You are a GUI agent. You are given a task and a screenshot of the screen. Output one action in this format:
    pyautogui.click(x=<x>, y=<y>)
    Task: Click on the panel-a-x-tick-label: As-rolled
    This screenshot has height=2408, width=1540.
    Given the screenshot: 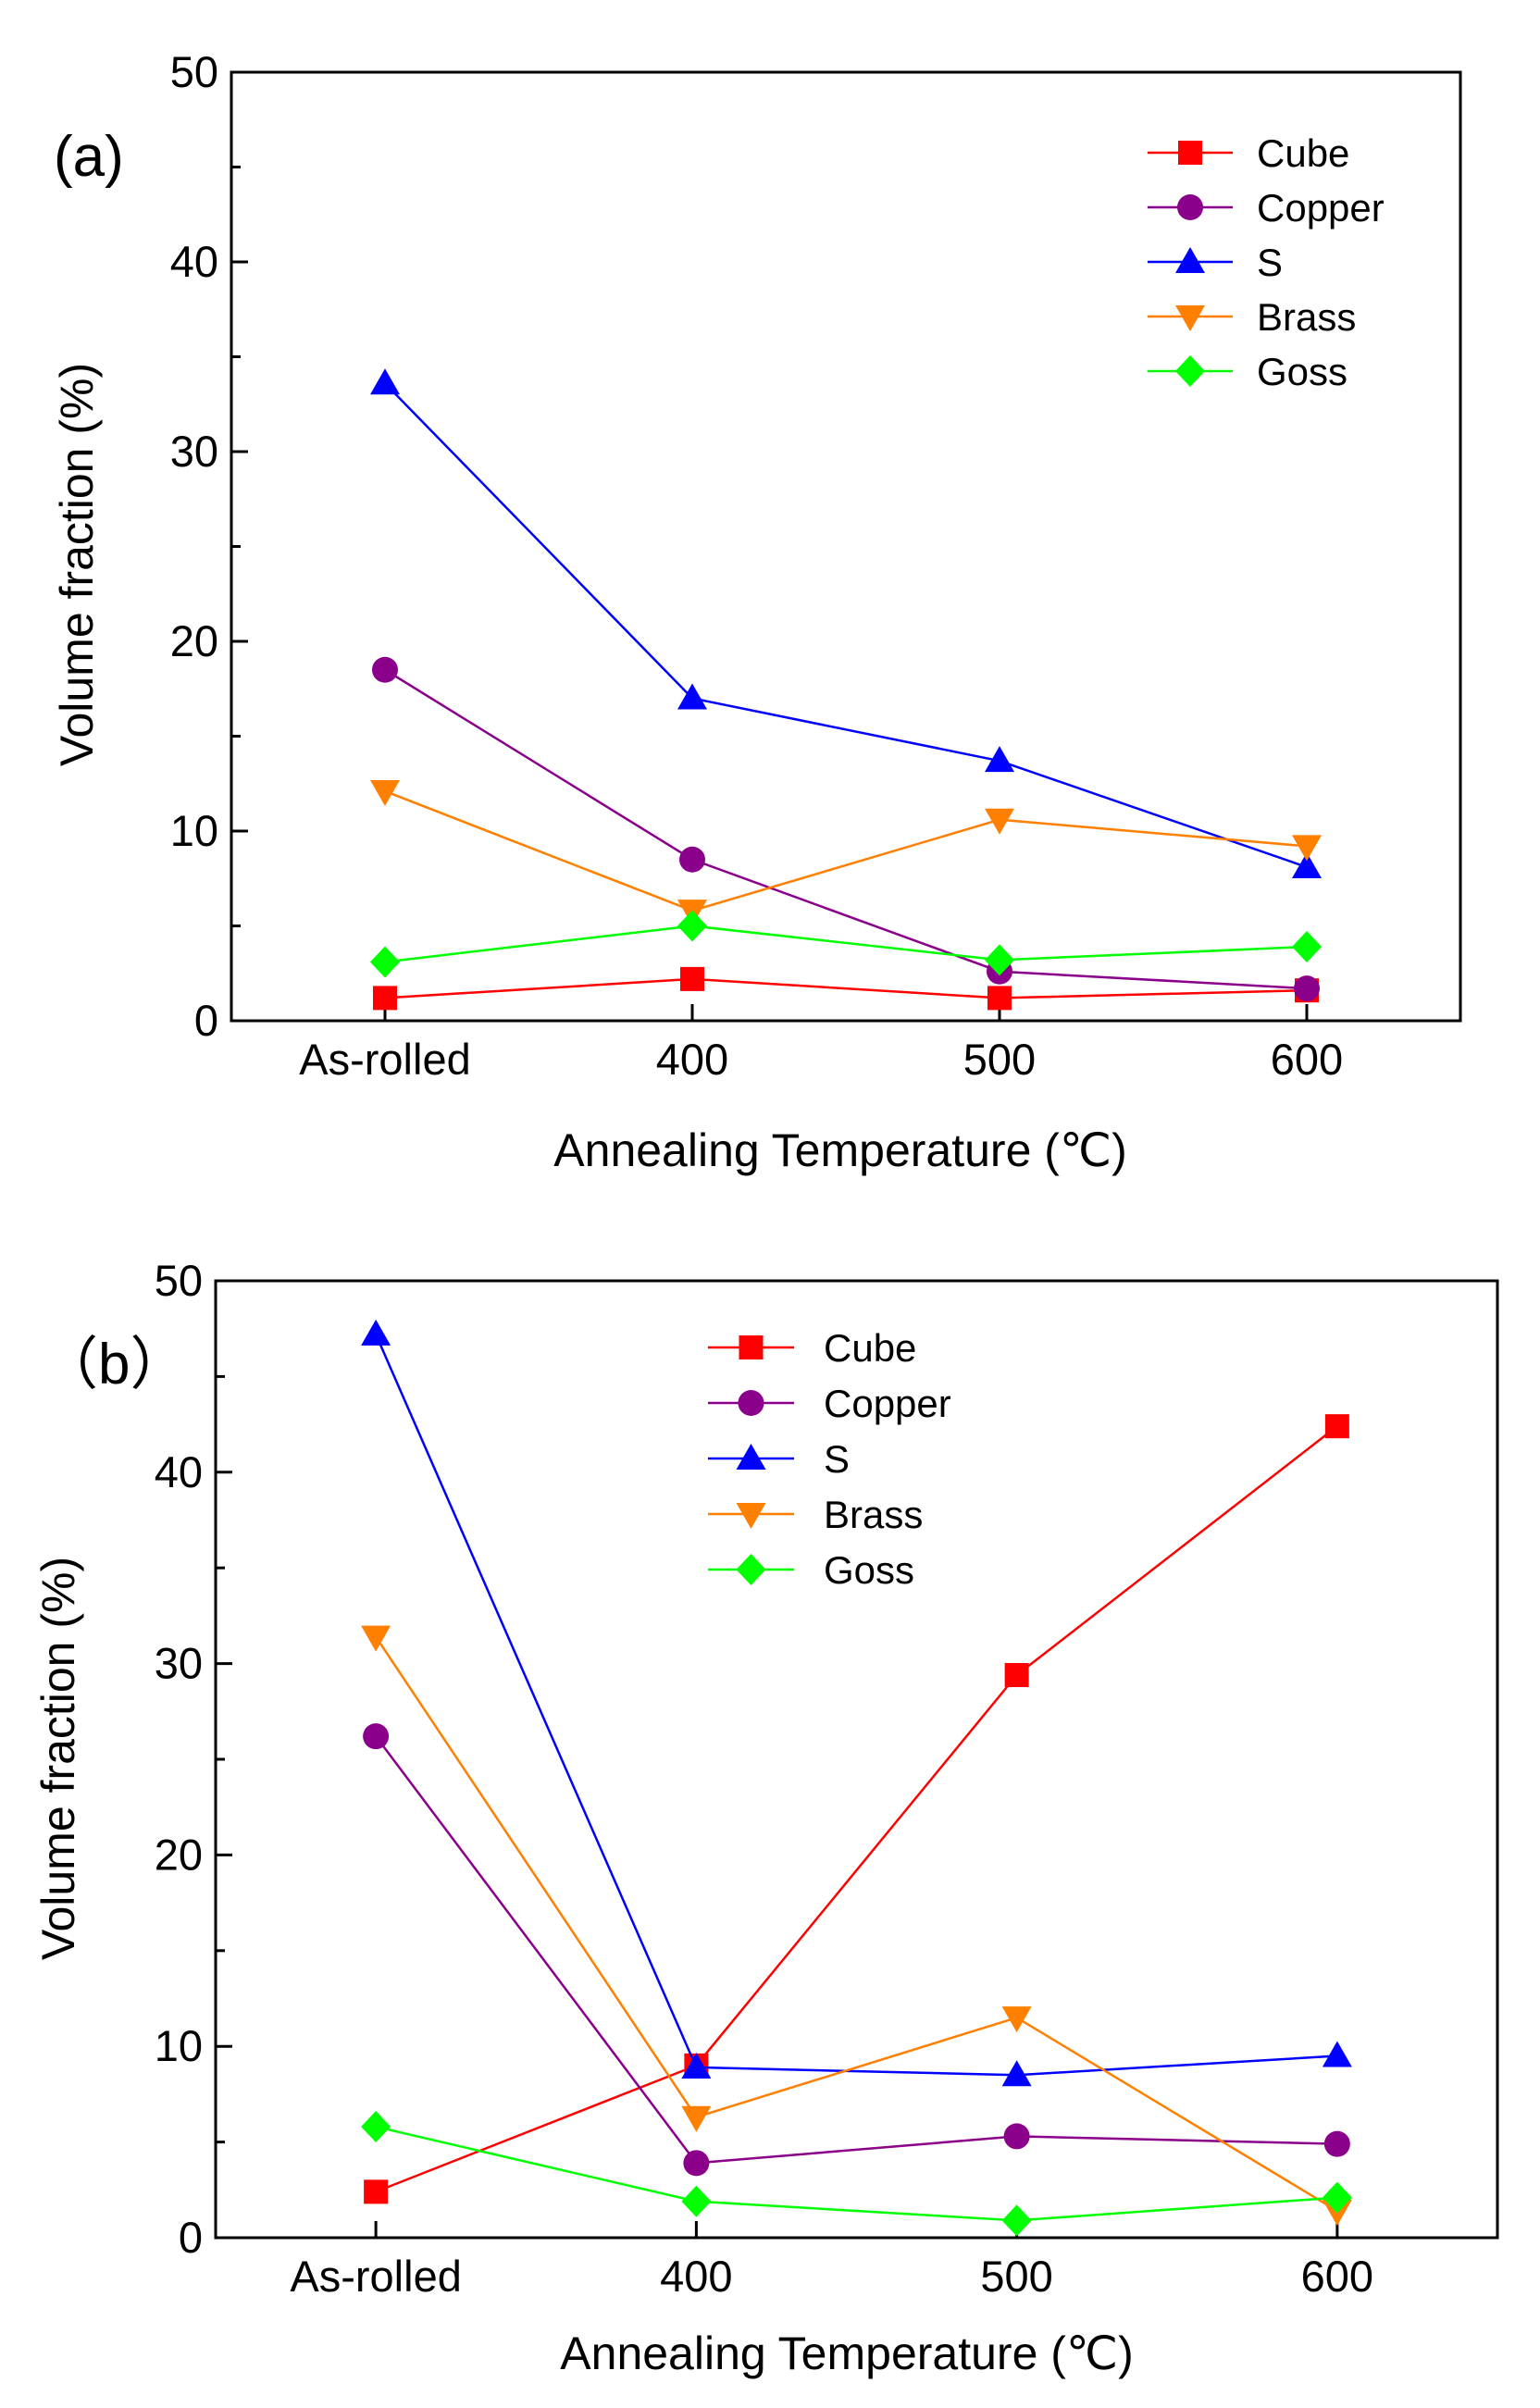 What is the action you would take?
    pyautogui.click(x=384, y=1059)
    